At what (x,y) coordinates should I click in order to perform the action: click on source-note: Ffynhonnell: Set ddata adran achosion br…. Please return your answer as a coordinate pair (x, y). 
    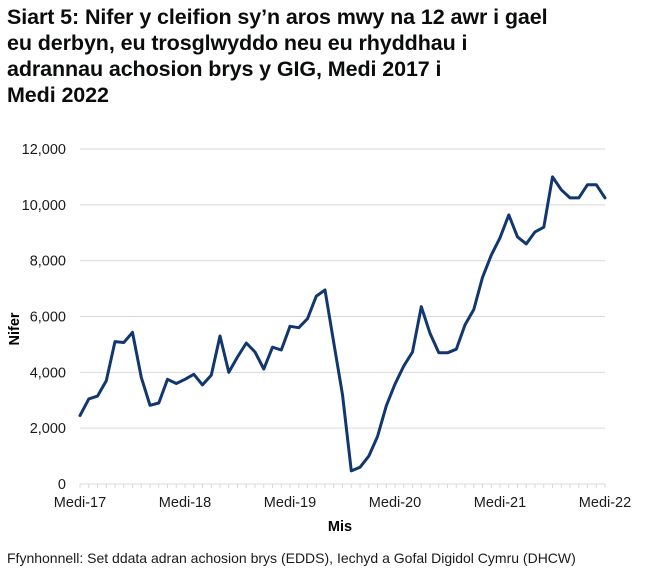
    Looking at the image, I should click on (291, 558).